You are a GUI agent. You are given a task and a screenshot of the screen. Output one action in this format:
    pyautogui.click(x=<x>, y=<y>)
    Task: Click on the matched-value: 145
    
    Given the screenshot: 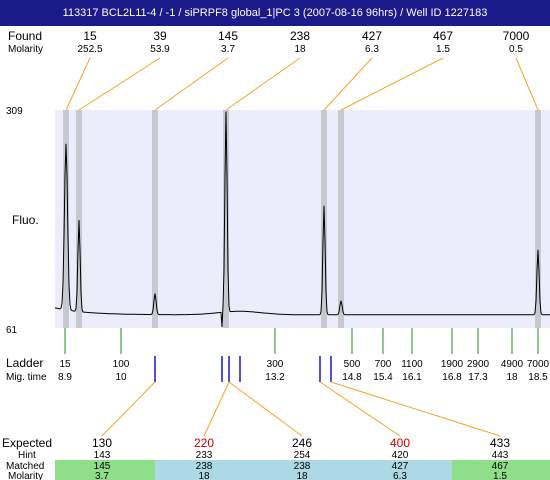 What is the action you would take?
    pyautogui.click(x=102, y=466)
    